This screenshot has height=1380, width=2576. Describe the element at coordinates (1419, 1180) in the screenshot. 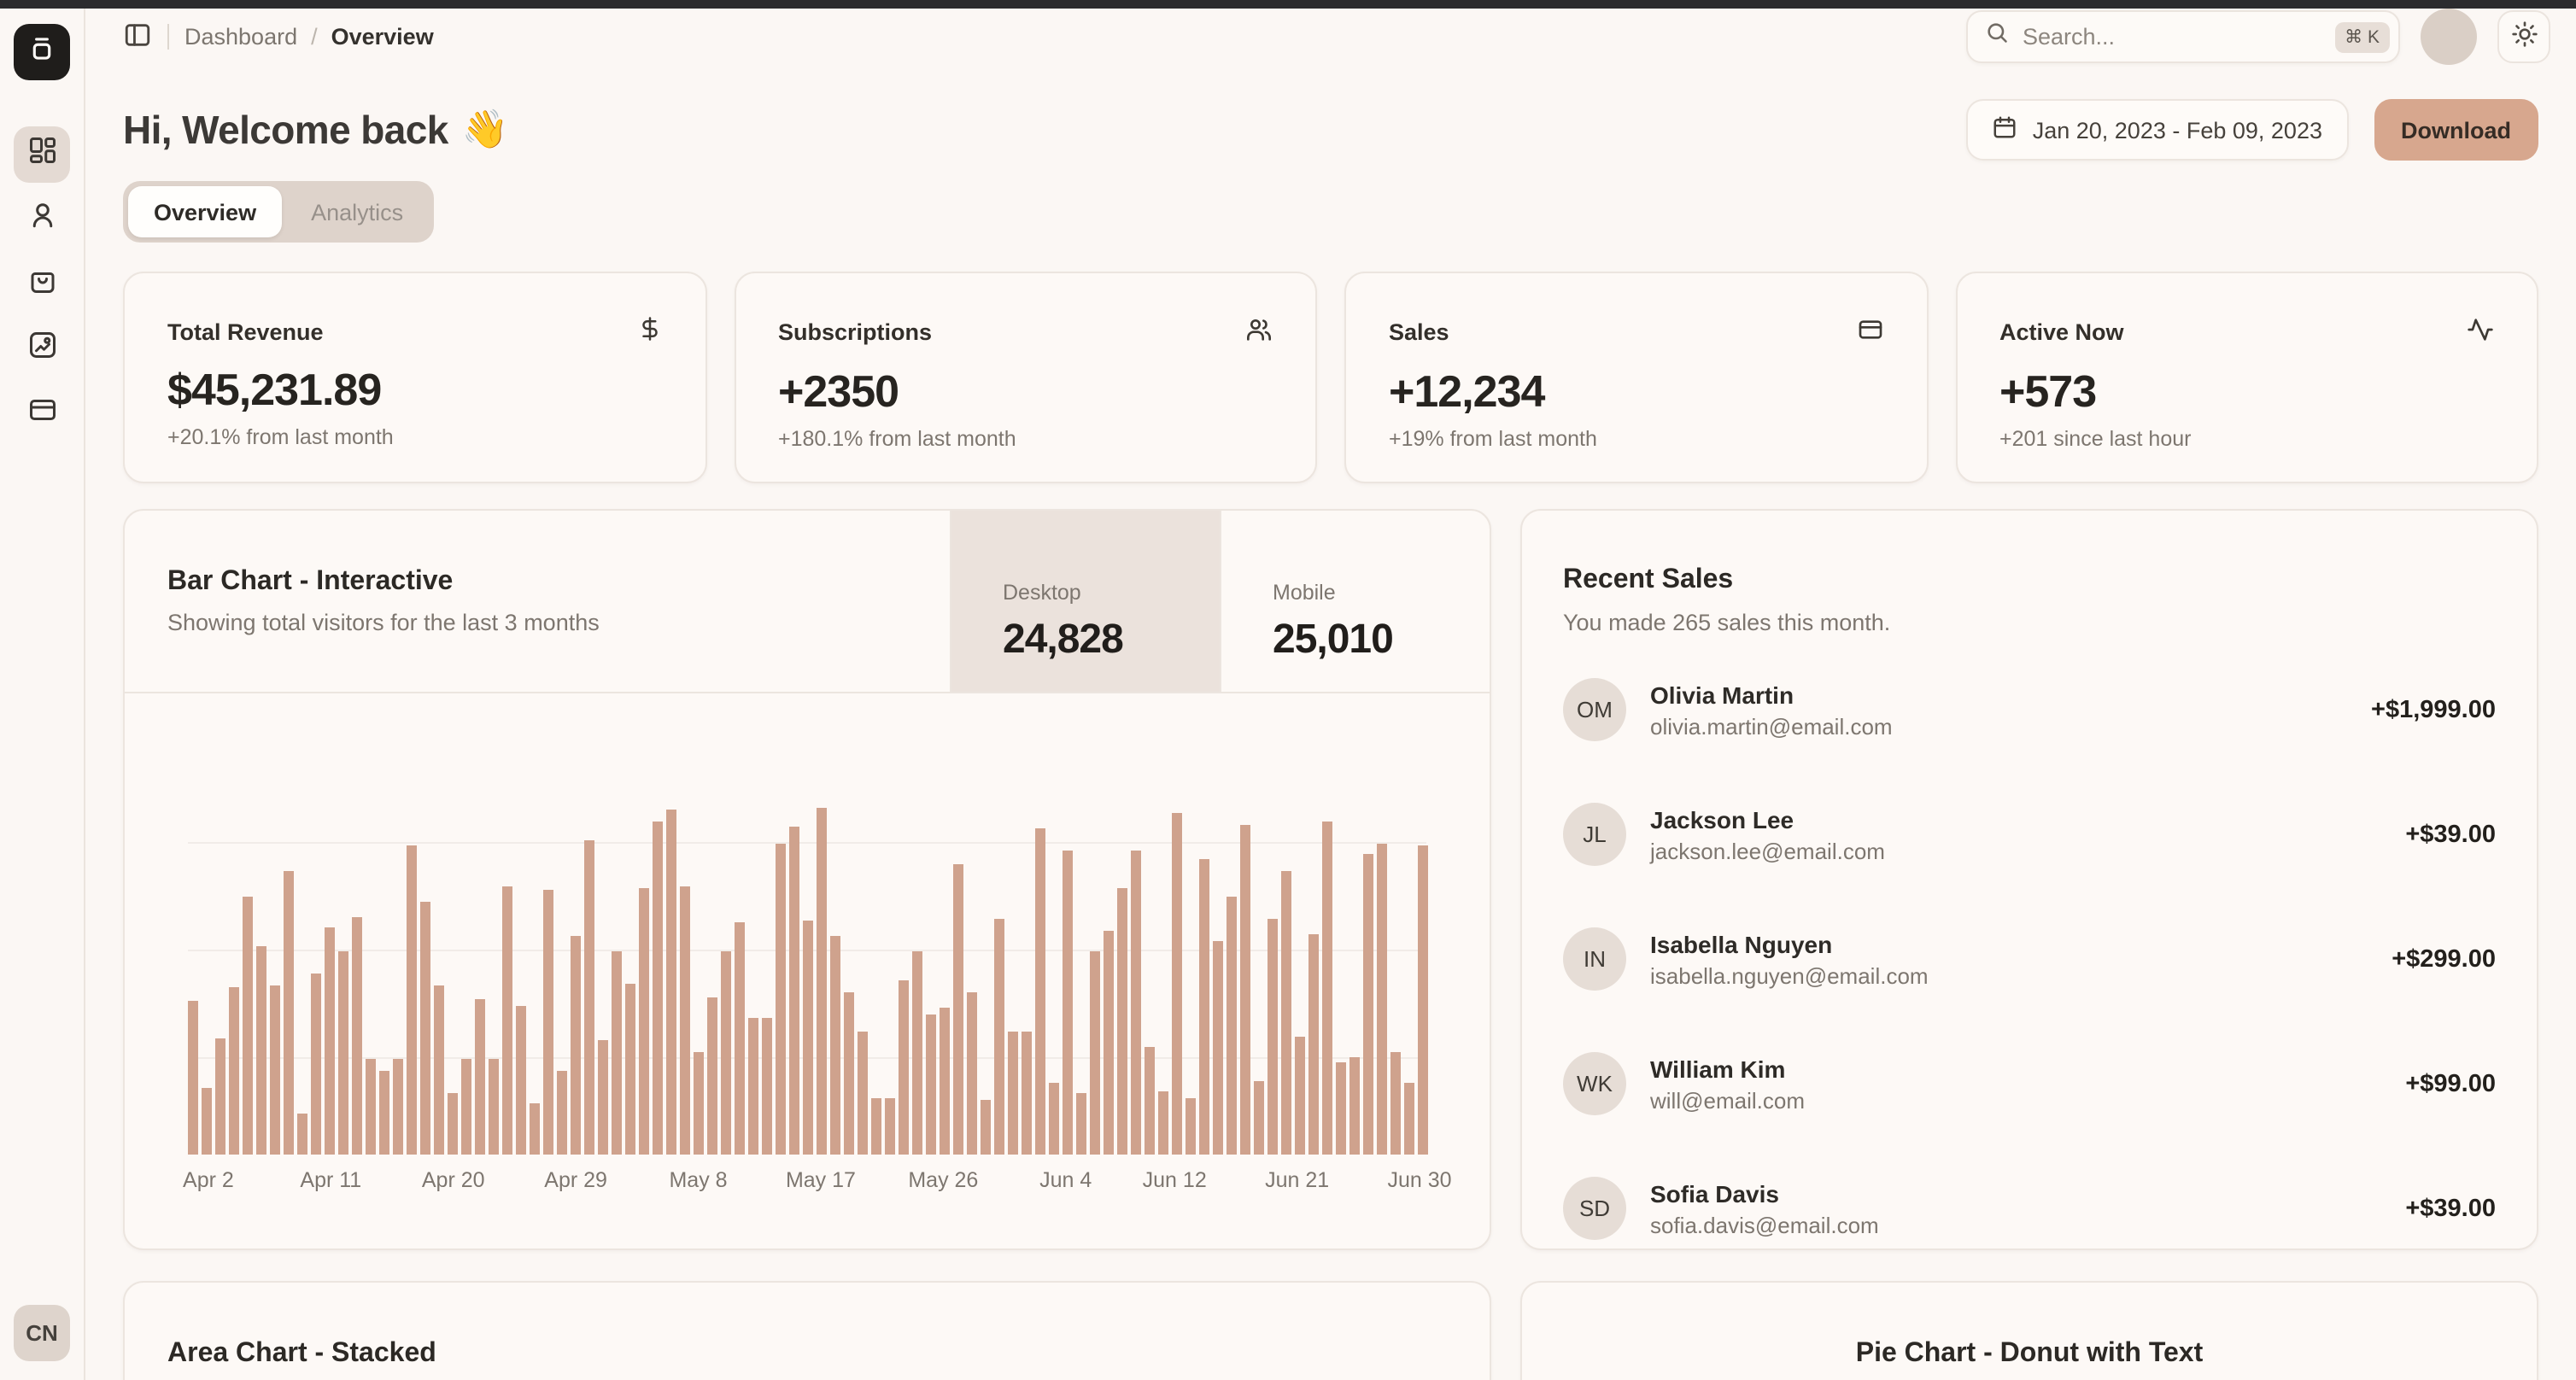

I see `x-tick-label: Jun 30` at that location.